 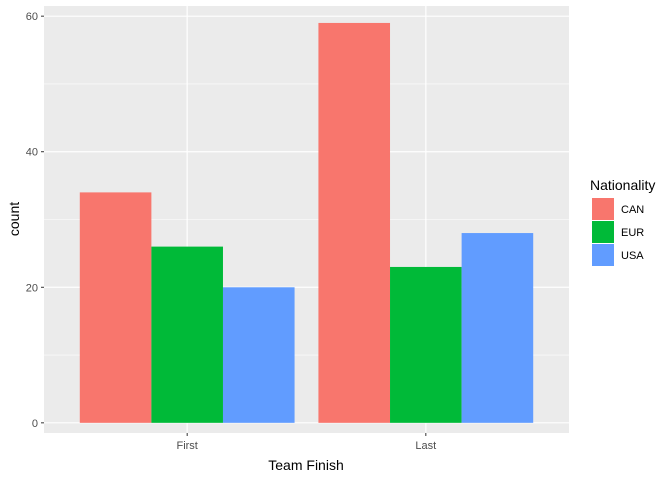 What do you see at coordinates (622, 221) in the screenshot?
I see `legend: Nationality CAN EUR USA` at bounding box center [622, 221].